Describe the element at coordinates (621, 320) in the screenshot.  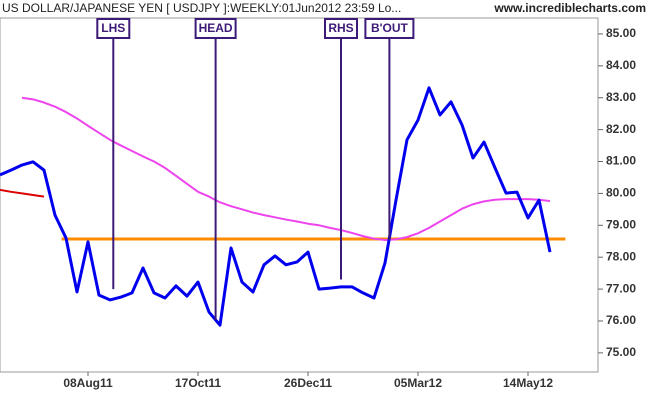
I see `y-tick-label: 76.00` at that location.